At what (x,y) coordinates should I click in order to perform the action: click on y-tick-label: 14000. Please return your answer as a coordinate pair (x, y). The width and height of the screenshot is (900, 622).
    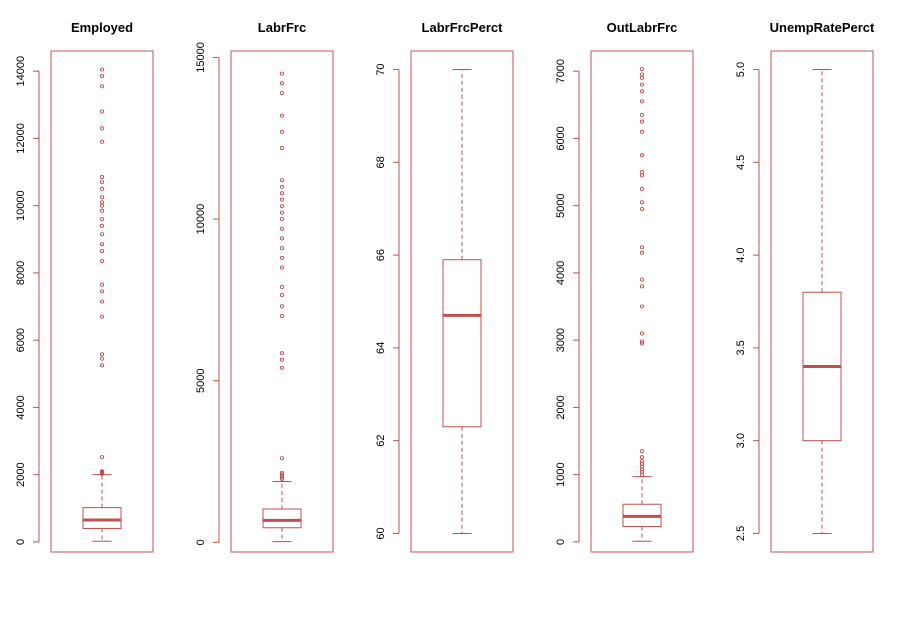
    Looking at the image, I should click on (21, 71).